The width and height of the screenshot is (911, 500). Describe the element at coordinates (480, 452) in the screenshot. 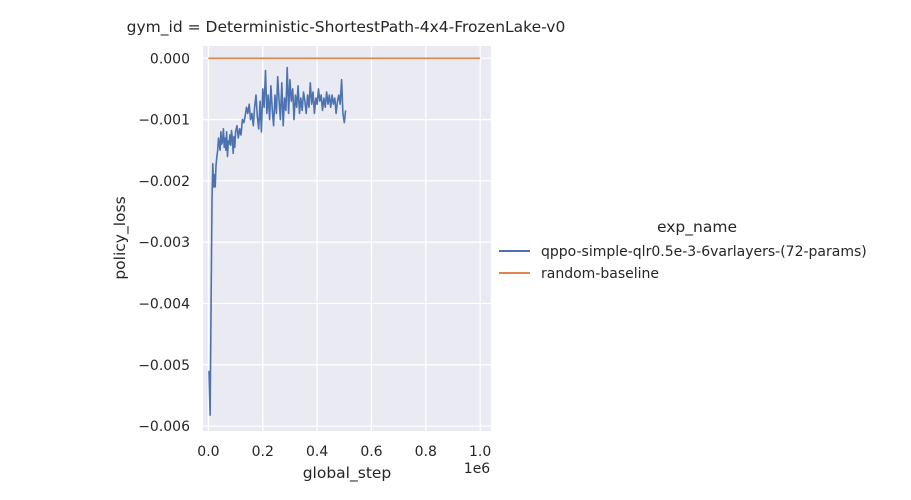

I see `x-tick-label: 1.0` at that location.